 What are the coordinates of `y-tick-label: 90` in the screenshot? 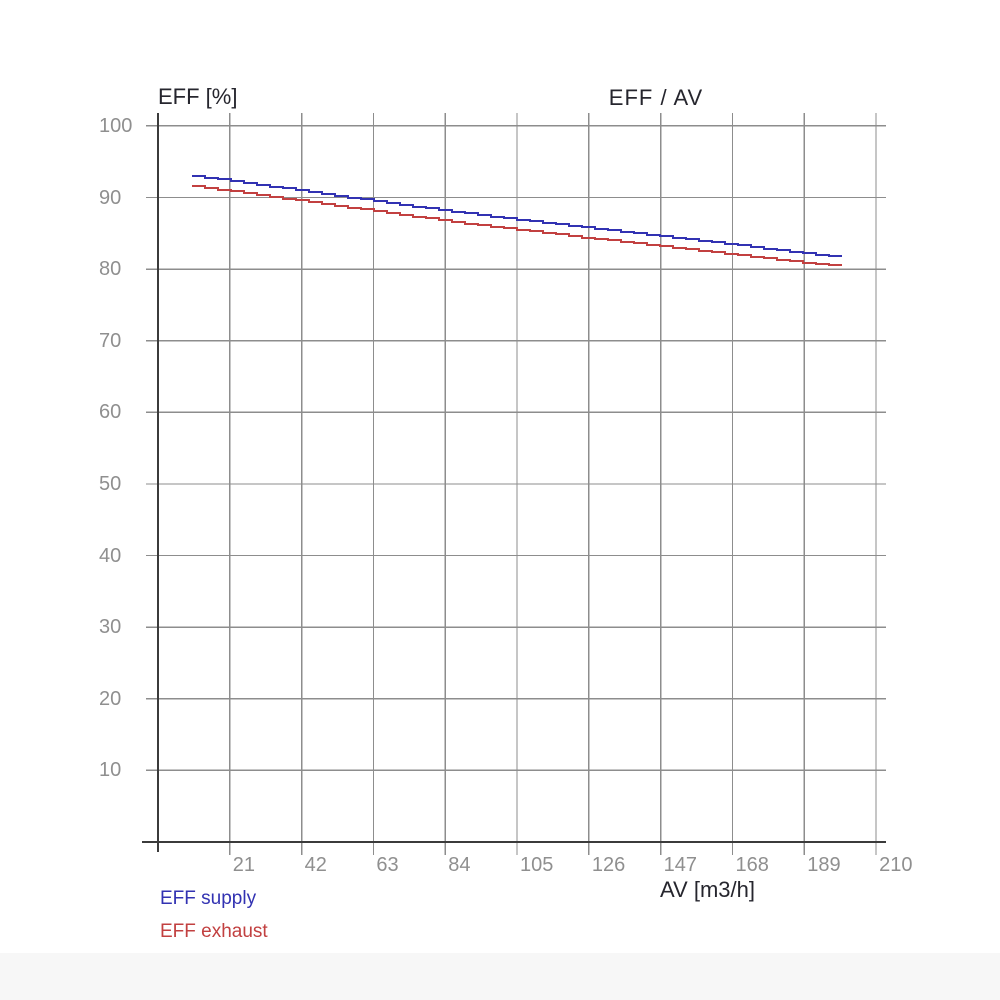 It's located at (110, 197).